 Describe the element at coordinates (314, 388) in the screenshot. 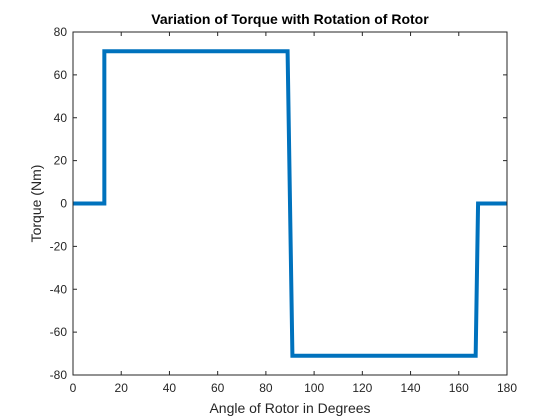

I see `x-tick-label: 100` at that location.